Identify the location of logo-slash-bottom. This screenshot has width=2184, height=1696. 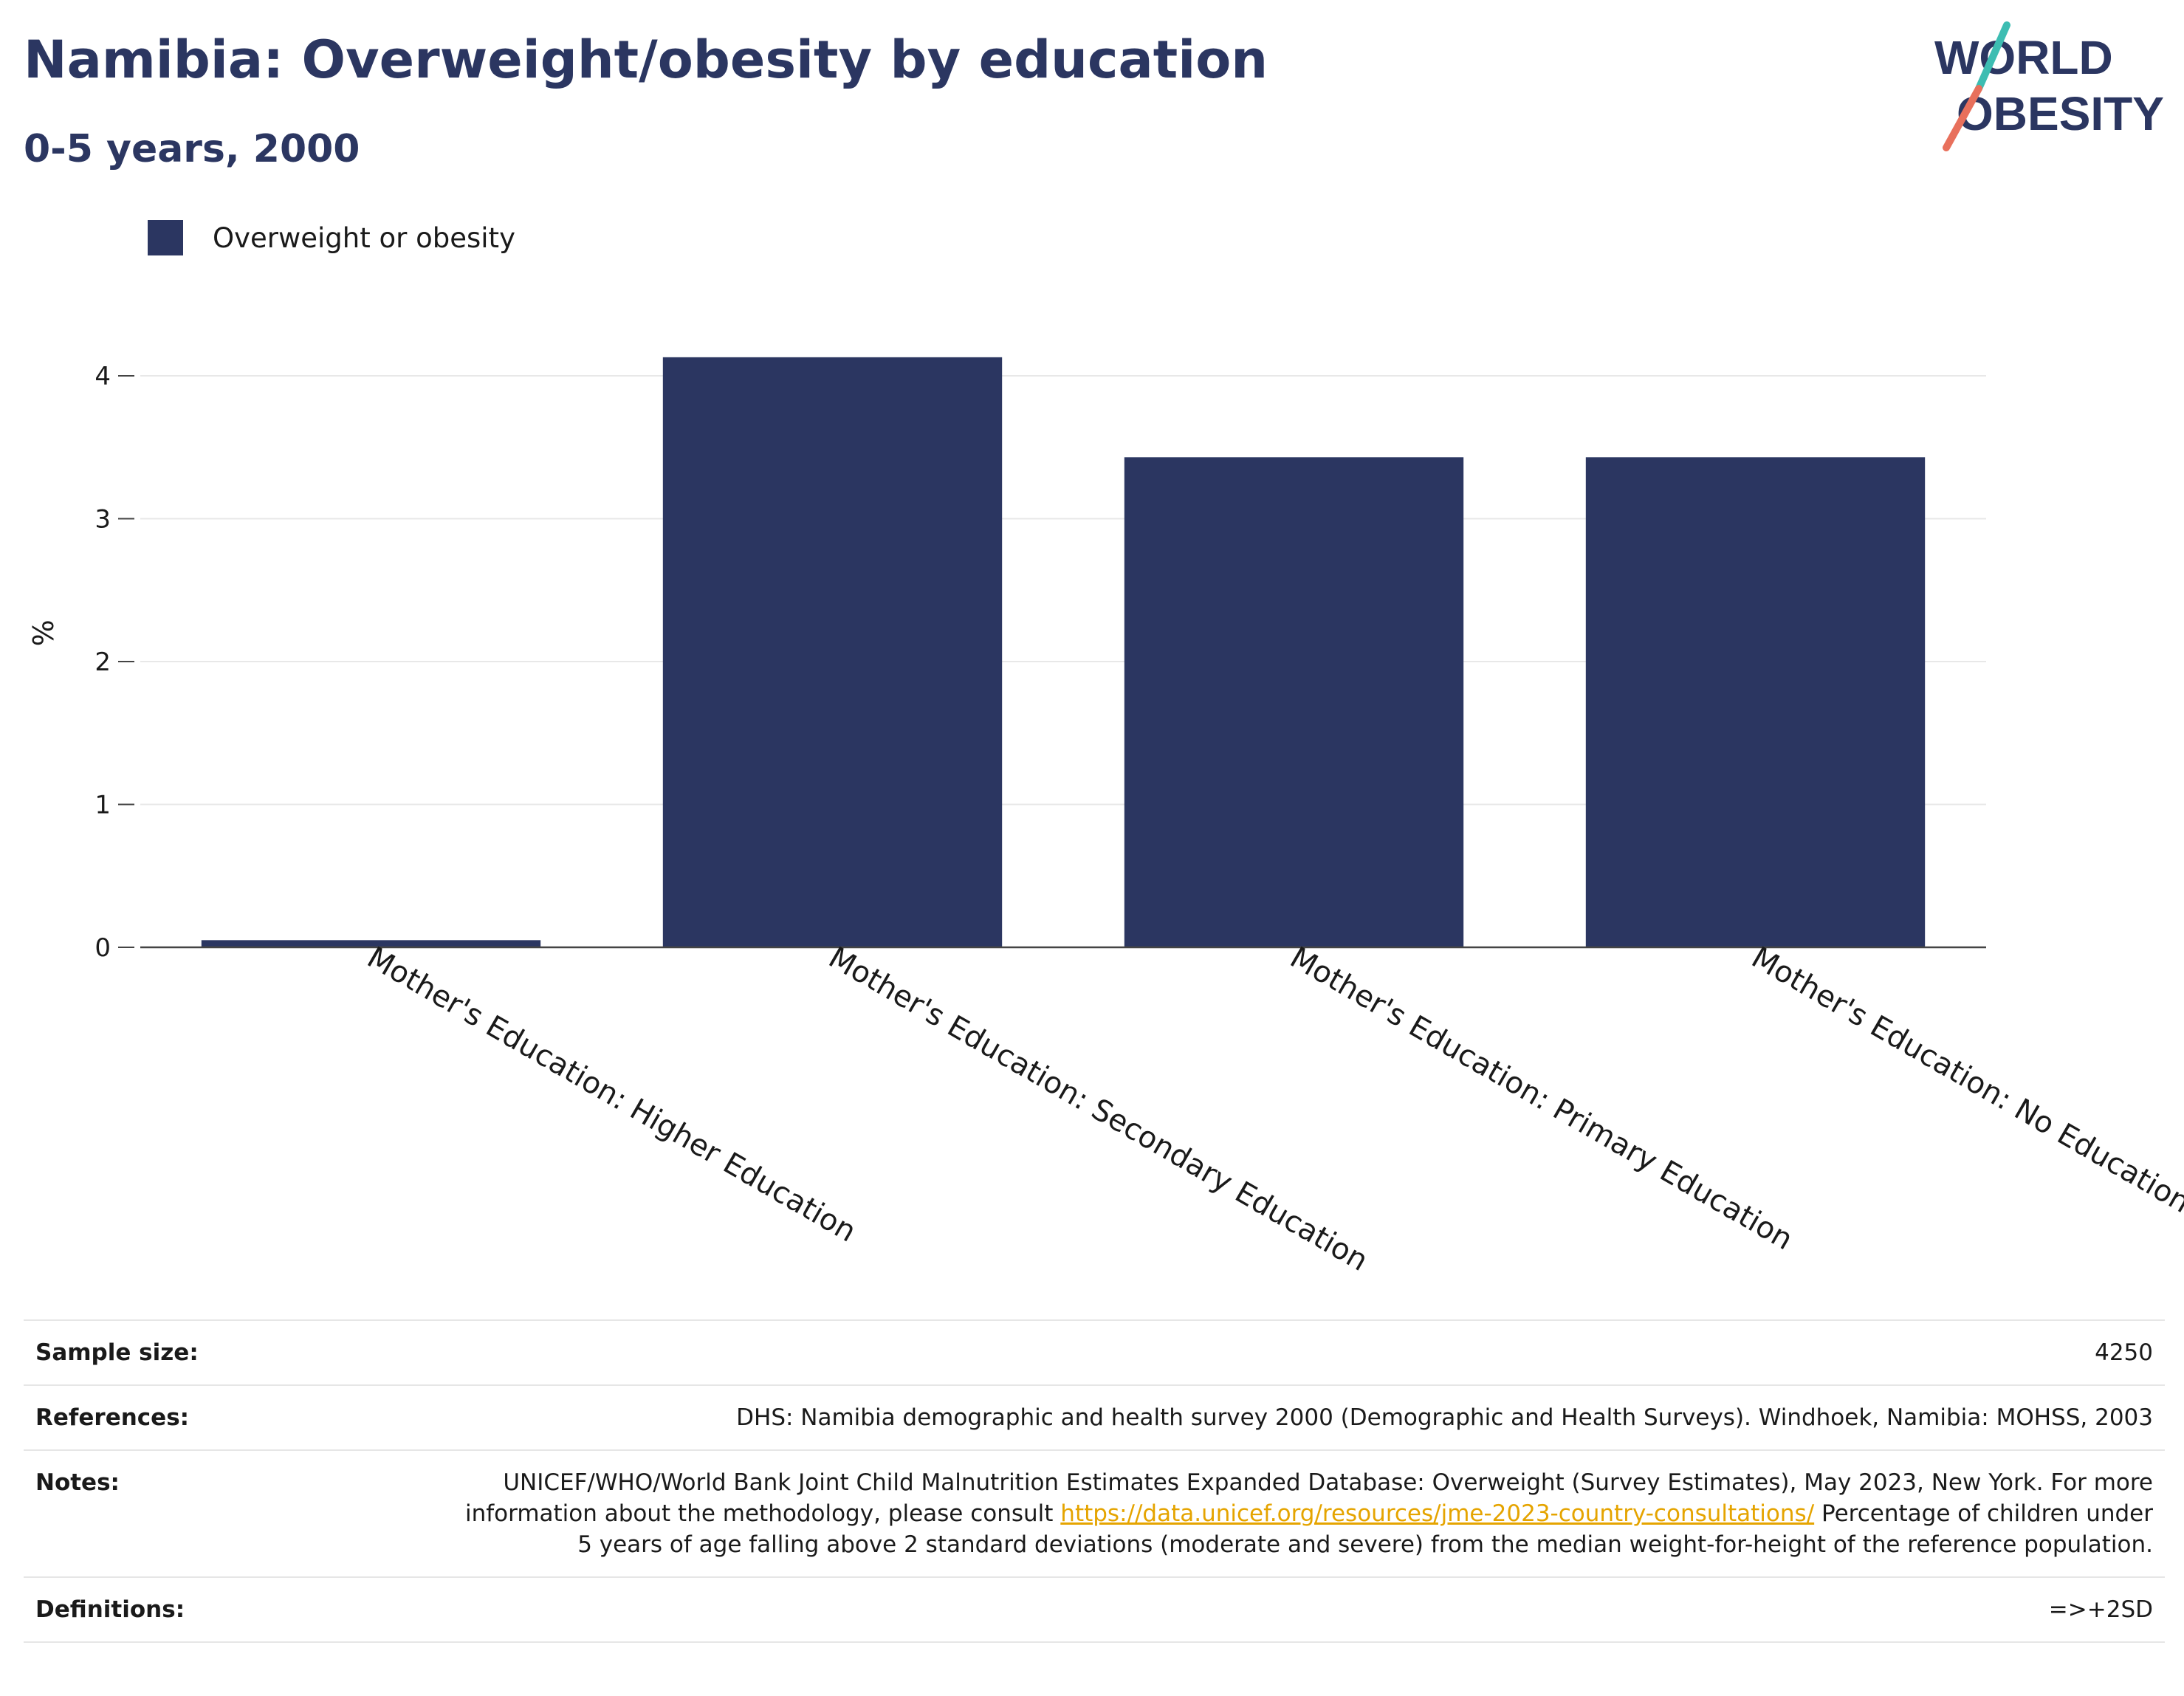
(1962, 118).